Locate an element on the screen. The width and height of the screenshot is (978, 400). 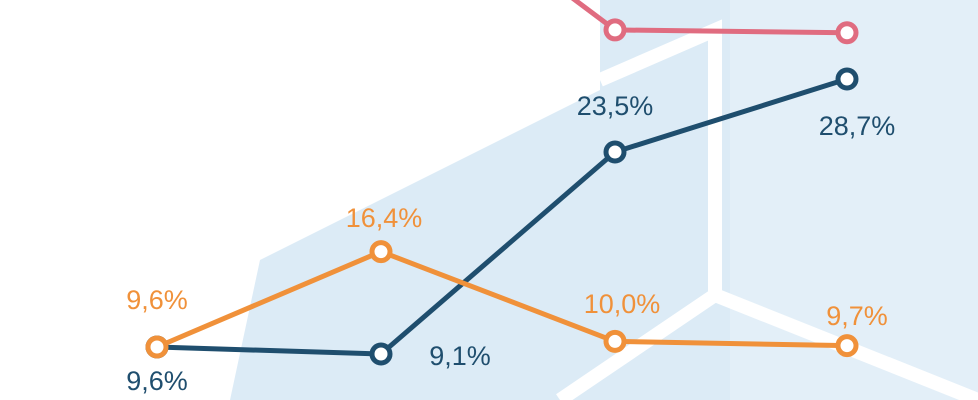
data-label: 9,1% is located at coordinates (460, 356).